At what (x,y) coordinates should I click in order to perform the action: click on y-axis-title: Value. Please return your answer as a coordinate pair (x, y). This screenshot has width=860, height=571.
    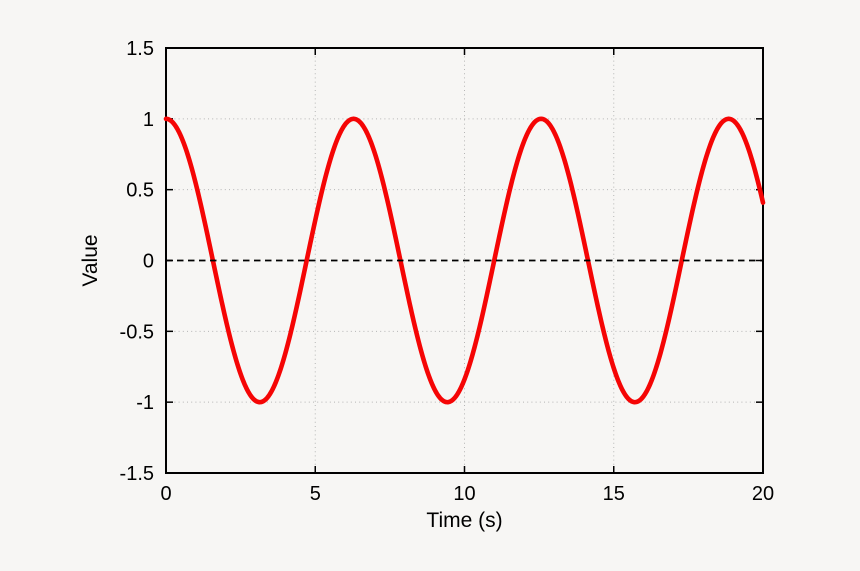
    Looking at the image, I should click on (90, 260).